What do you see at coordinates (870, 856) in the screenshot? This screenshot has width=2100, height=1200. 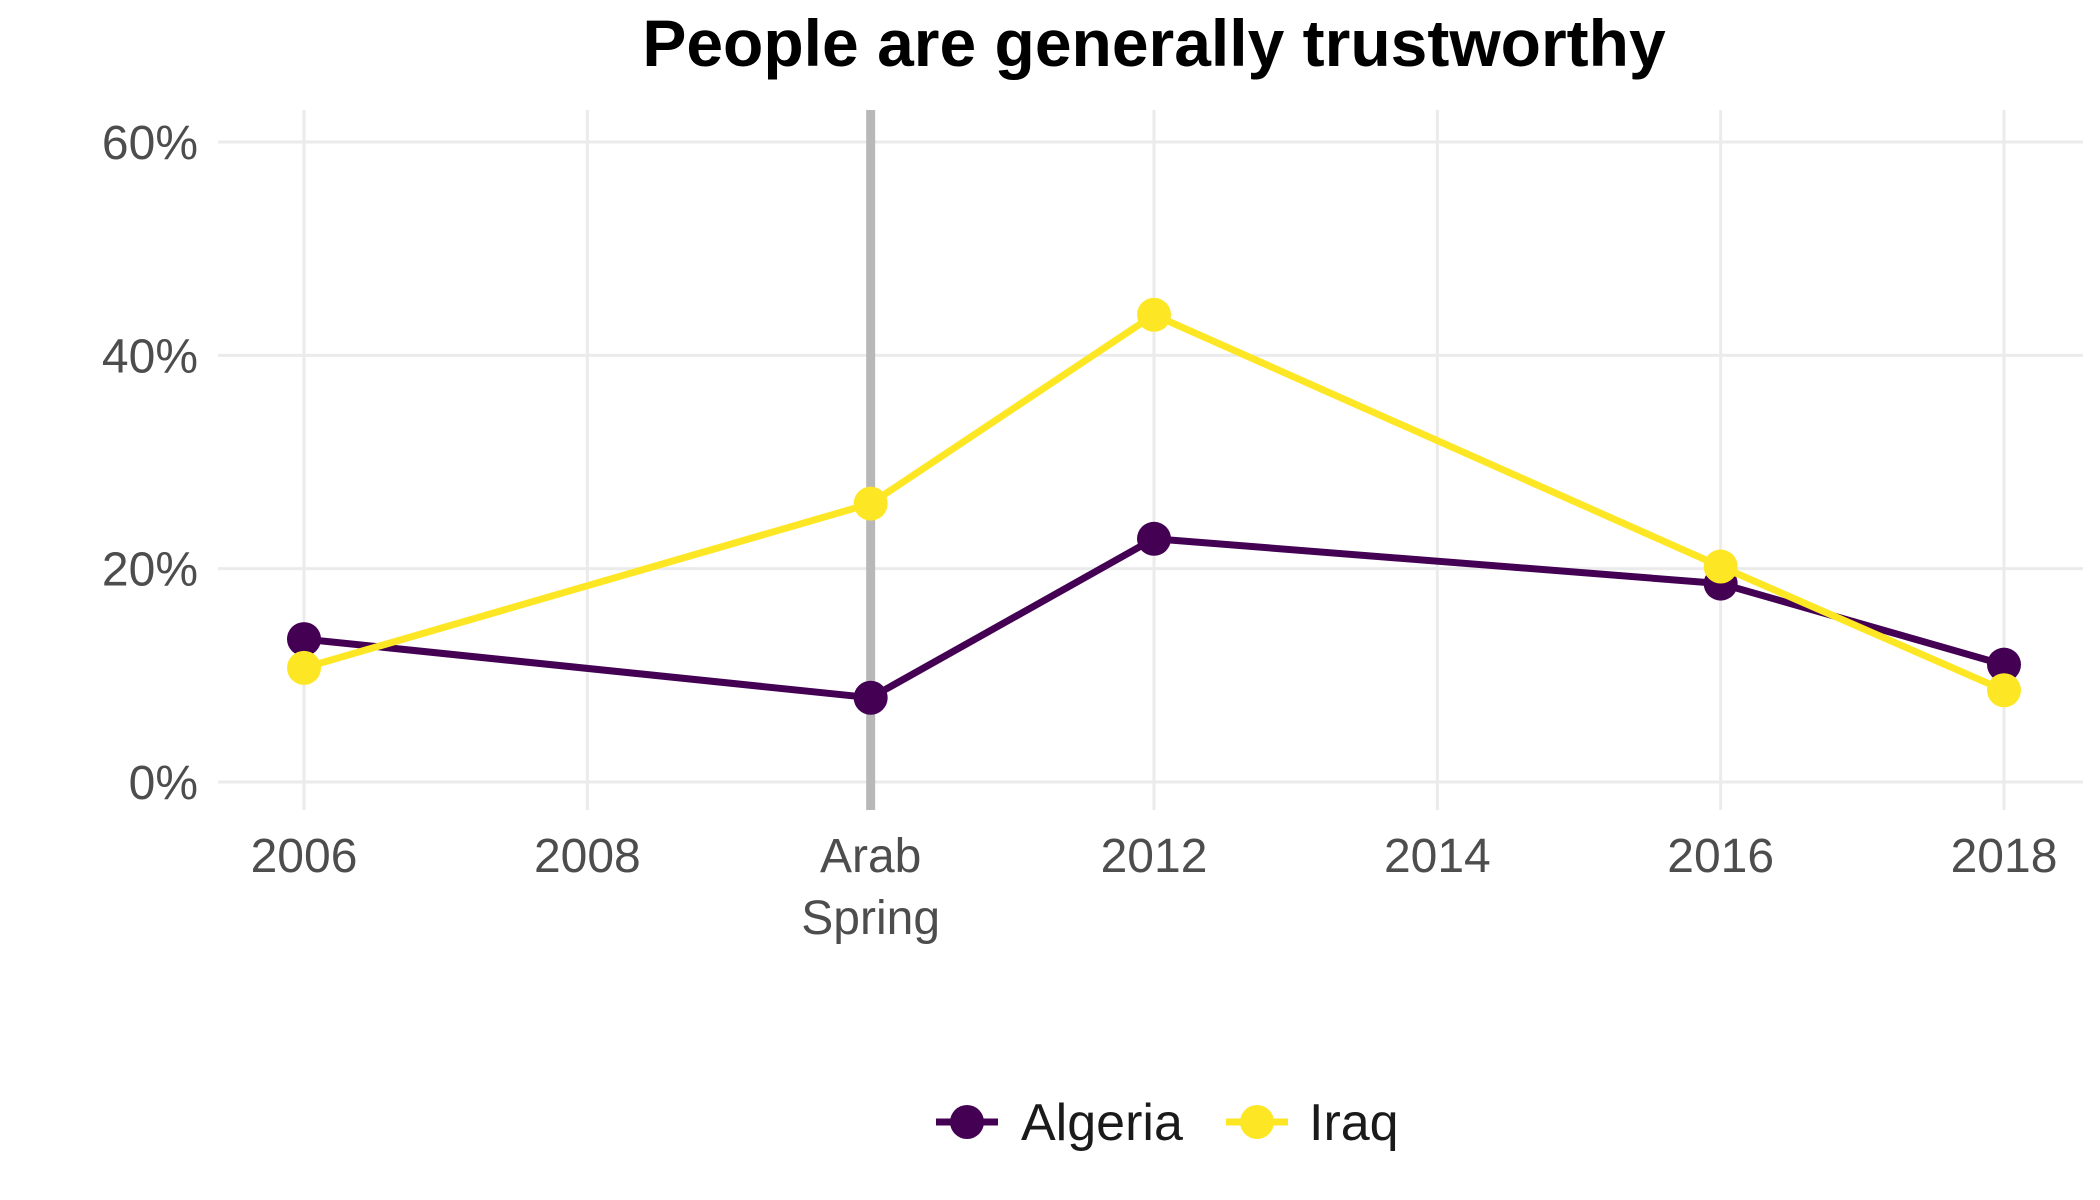 I see `x-tick-label-line: Arab` at bounding box center [870, 856].